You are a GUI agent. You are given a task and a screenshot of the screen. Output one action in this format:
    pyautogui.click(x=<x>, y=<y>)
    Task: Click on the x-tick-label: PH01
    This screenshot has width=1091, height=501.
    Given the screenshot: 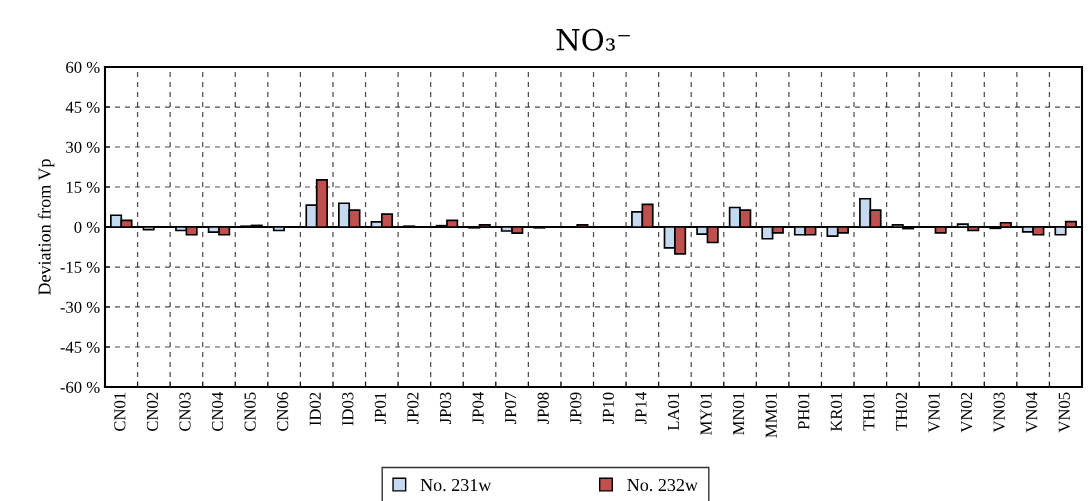 What is the action you would take?
    pyautogui.click(x=804, y=411)
    